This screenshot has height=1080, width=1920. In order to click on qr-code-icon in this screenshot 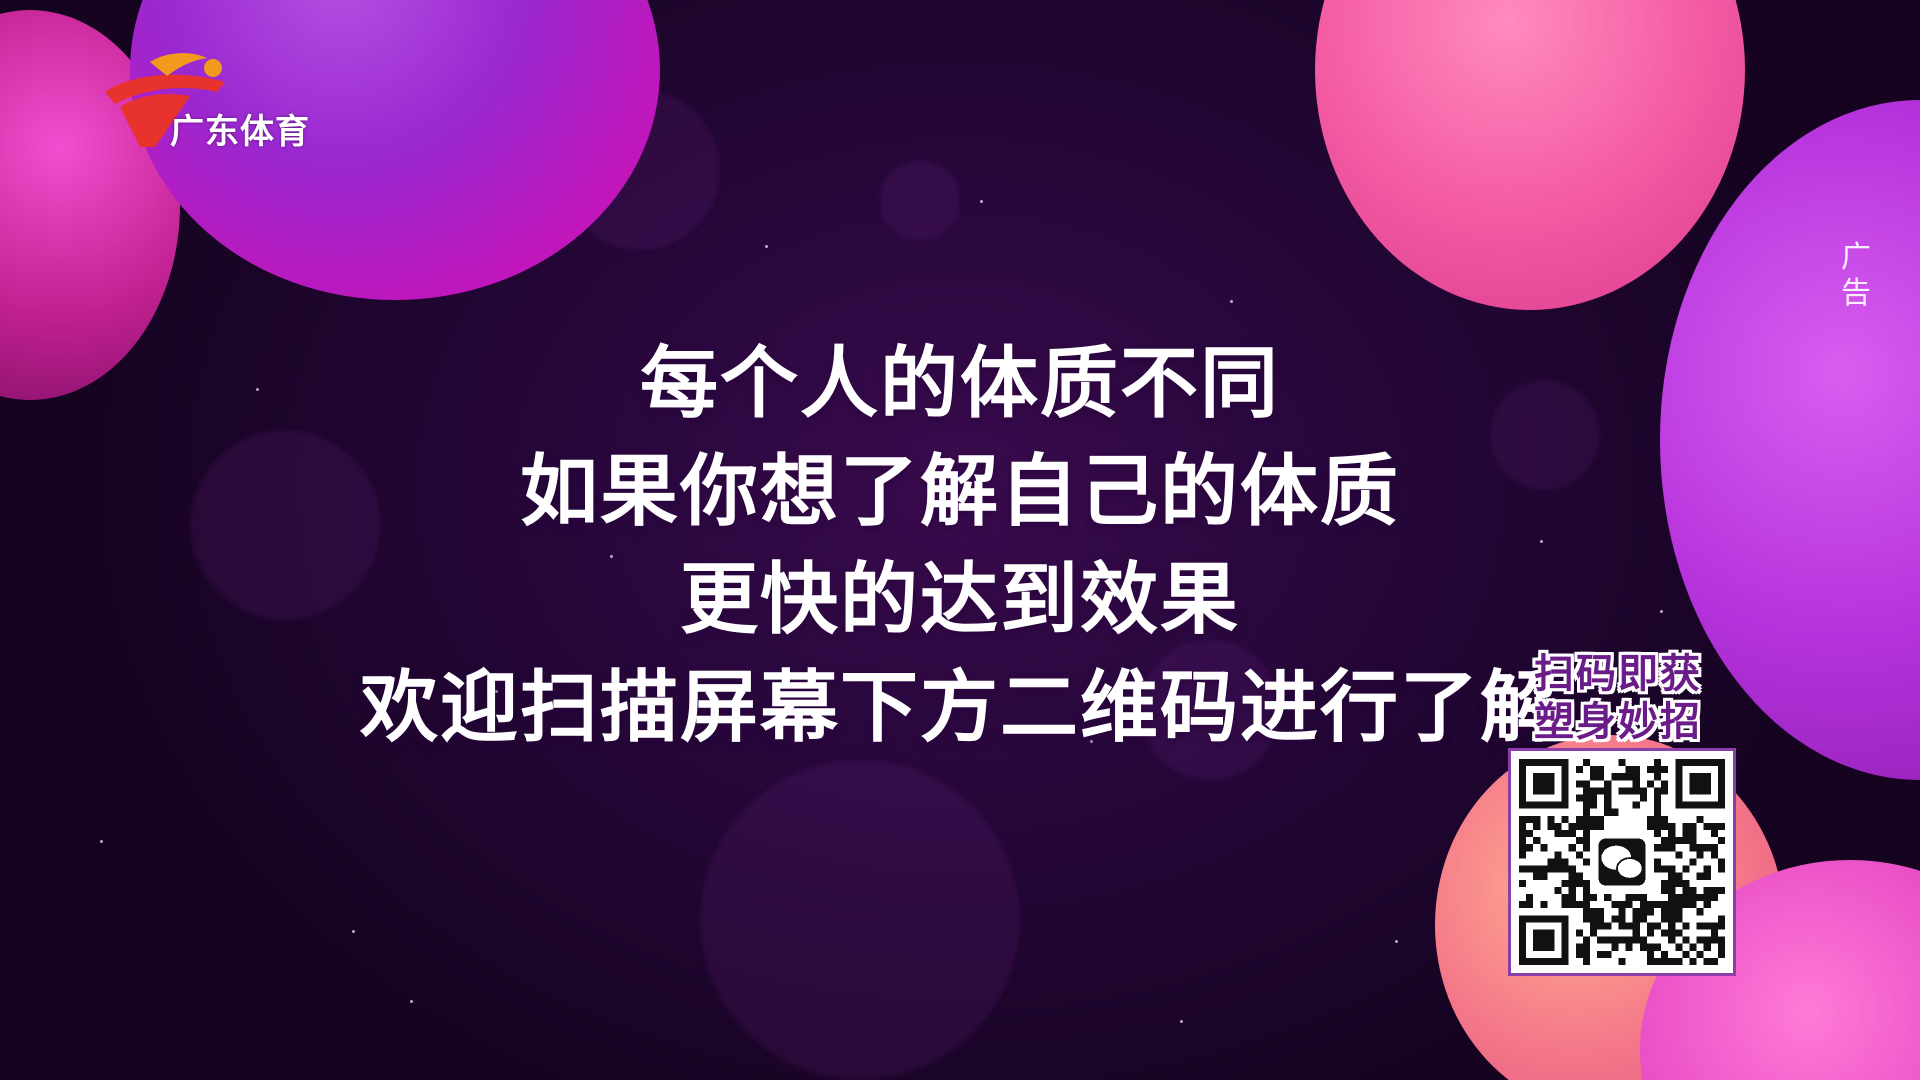, I will do `click(1622, 862)`.